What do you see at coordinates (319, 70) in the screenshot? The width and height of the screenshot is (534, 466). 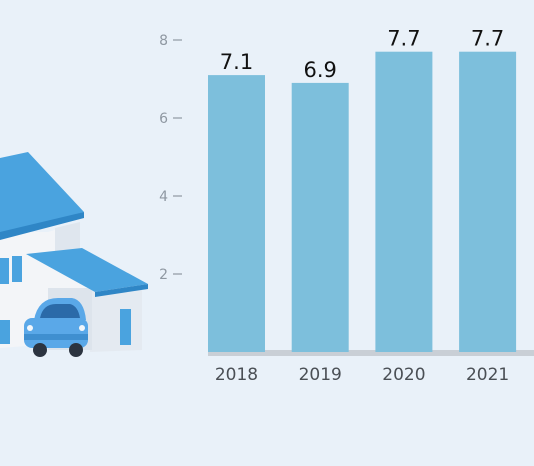 I see `bar-value-label: 6.9` at bounding box center [319, 70].